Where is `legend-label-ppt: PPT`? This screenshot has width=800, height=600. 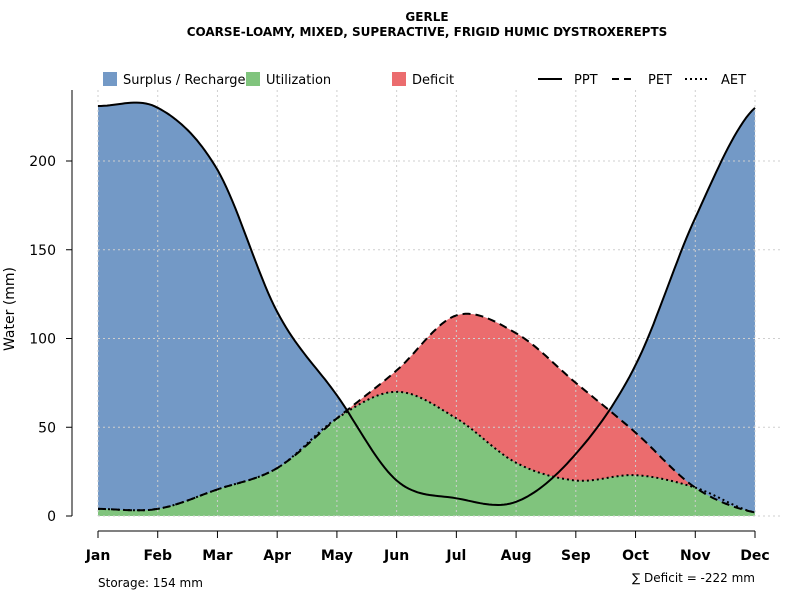 legend-label-ppt: PPT is located at coordinates (586, 80).